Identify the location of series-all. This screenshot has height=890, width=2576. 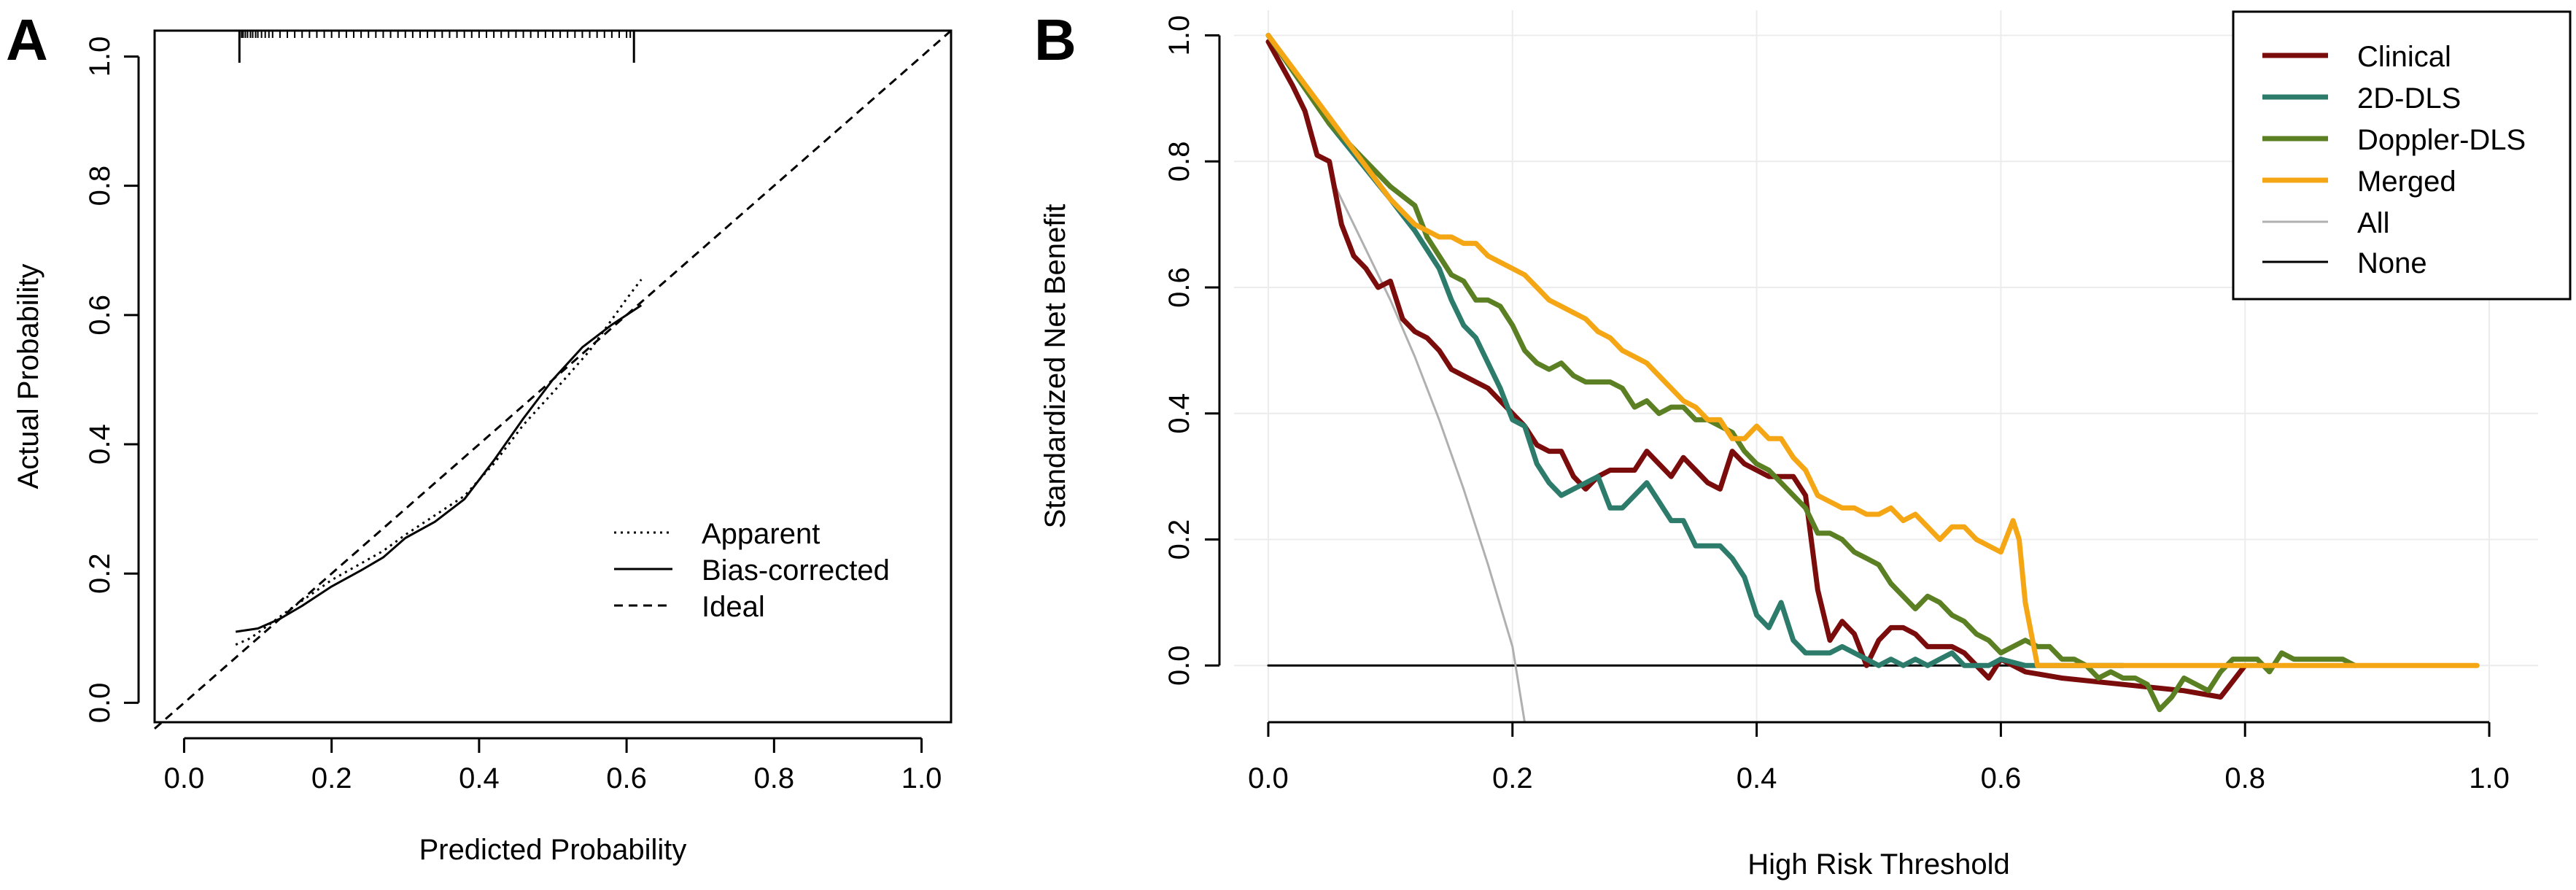
(1430, 454).